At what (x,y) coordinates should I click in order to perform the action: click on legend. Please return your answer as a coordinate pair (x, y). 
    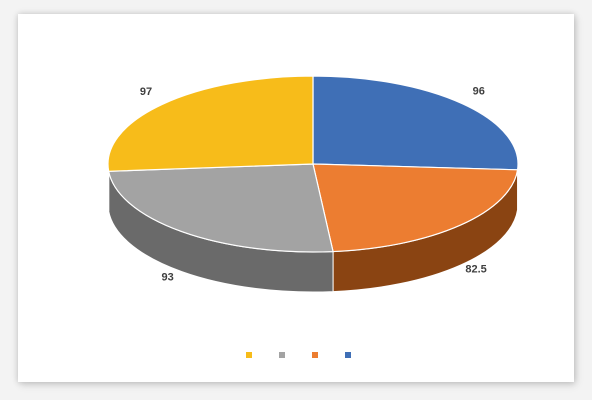
    Looking at the image, I should click on (296, 355).